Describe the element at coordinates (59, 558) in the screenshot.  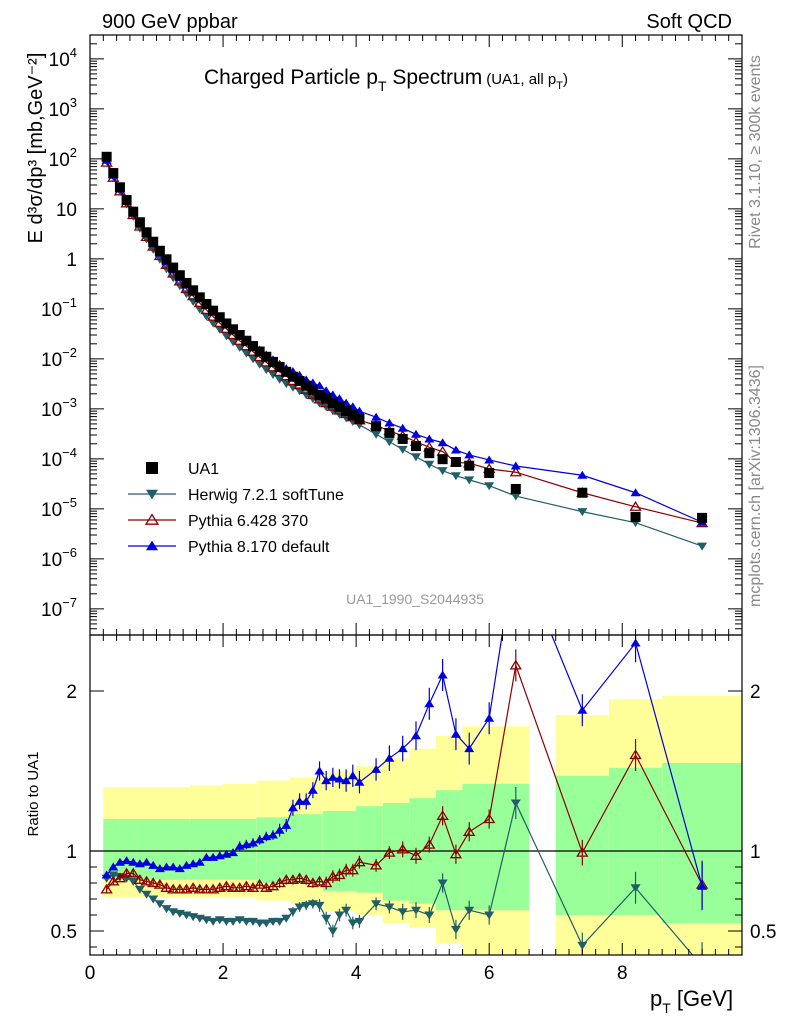
I see `y-tick-label: 10⁻⁶` at that location.